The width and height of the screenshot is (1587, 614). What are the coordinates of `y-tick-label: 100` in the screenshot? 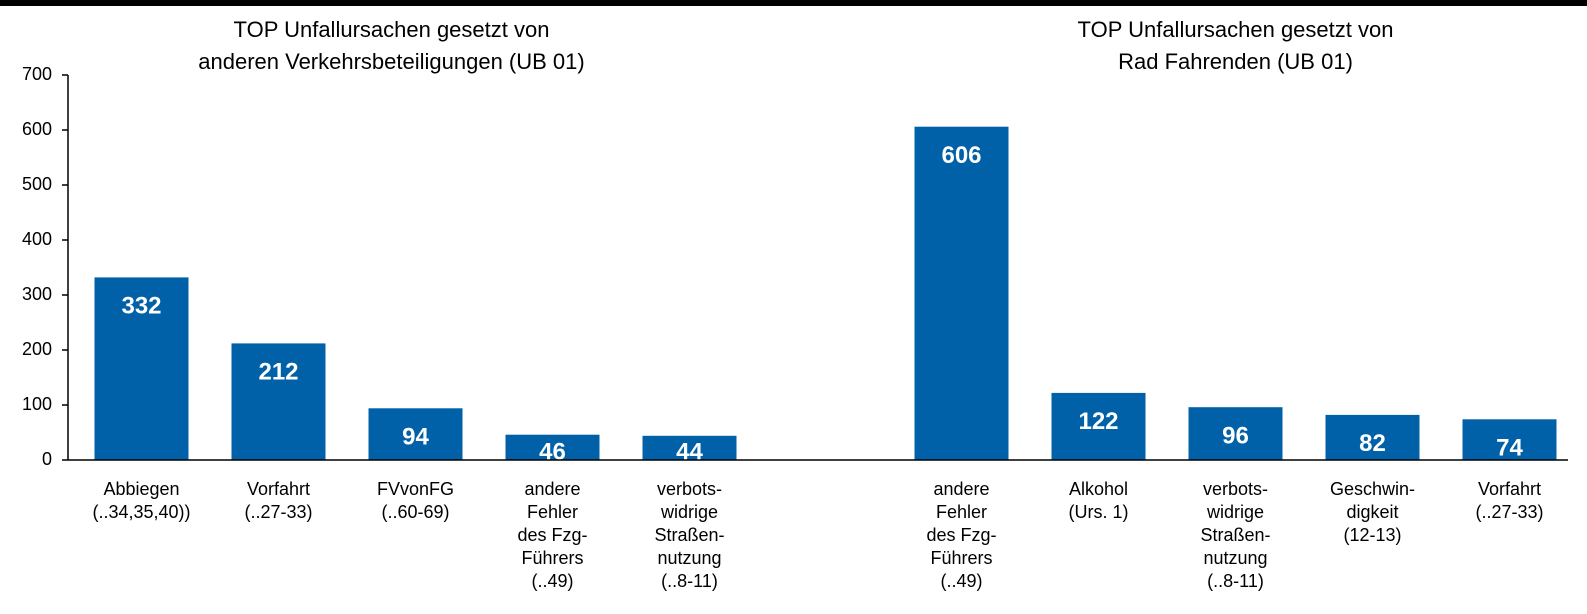 It's located at (37, 404).